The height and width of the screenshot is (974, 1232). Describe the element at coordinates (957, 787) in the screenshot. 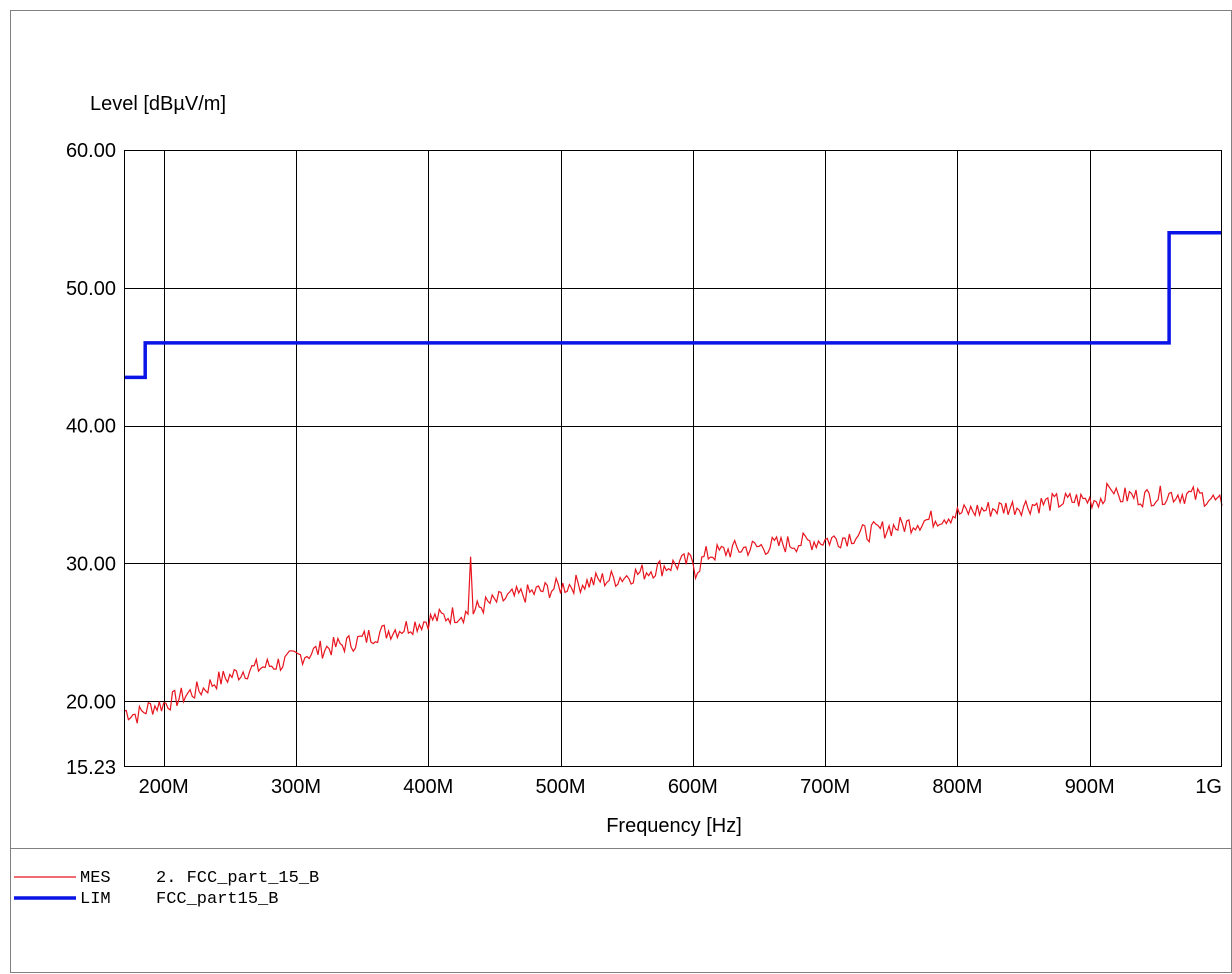

I see `x-tick-label: 800M` at that location.